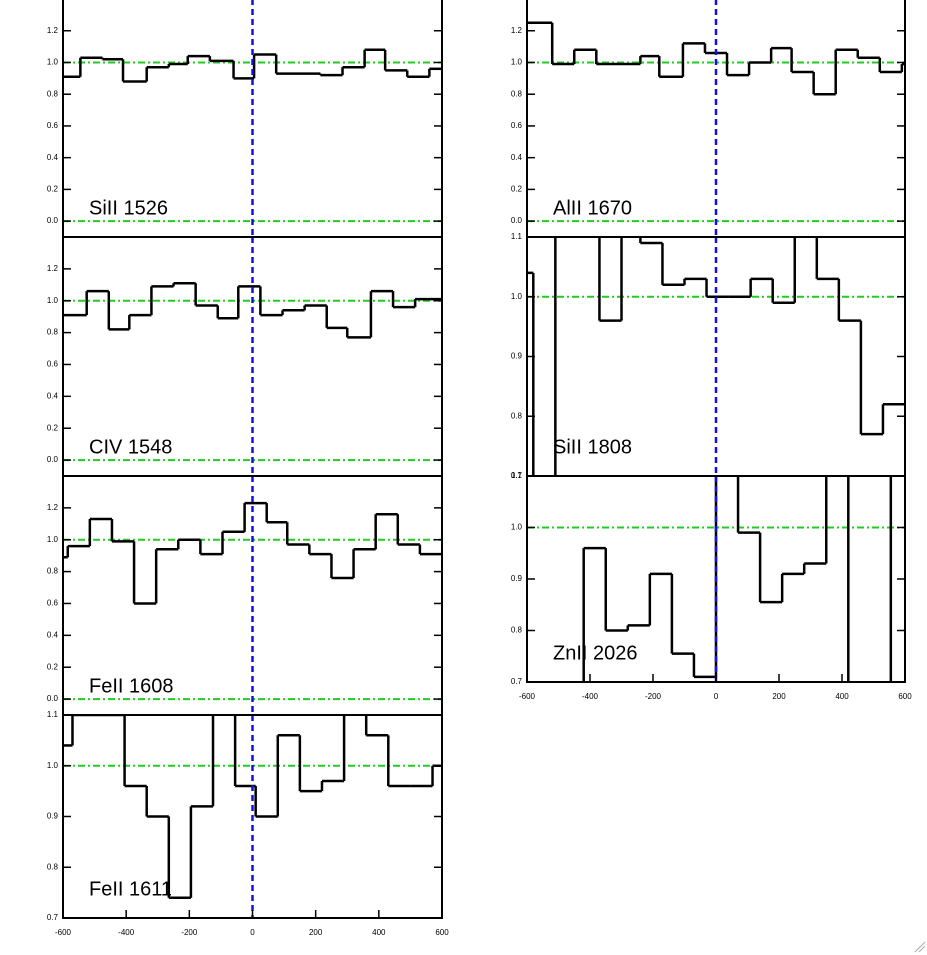  I want to click on panel-label: SiII 1526, so click(128, 208).